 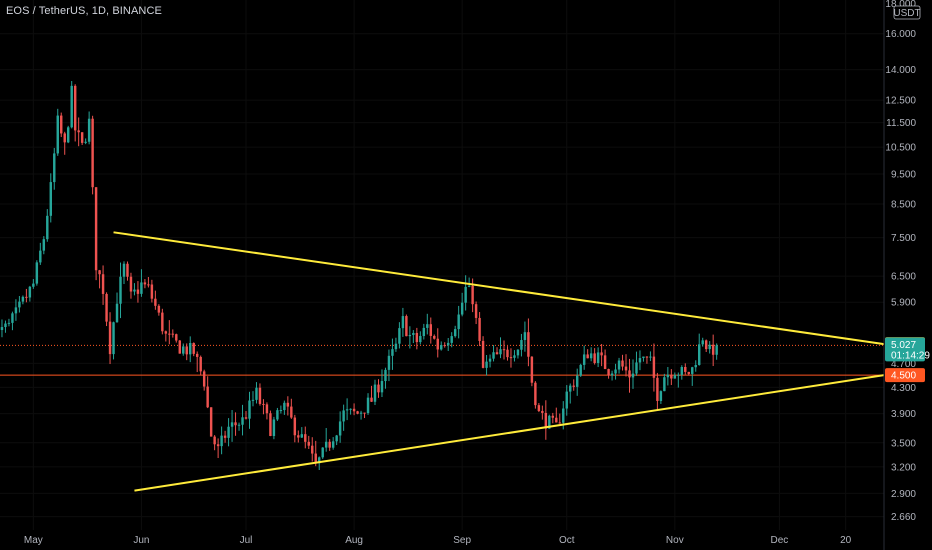 I want to click on y-tick-label: 3.900, so click(x=903, y=414).